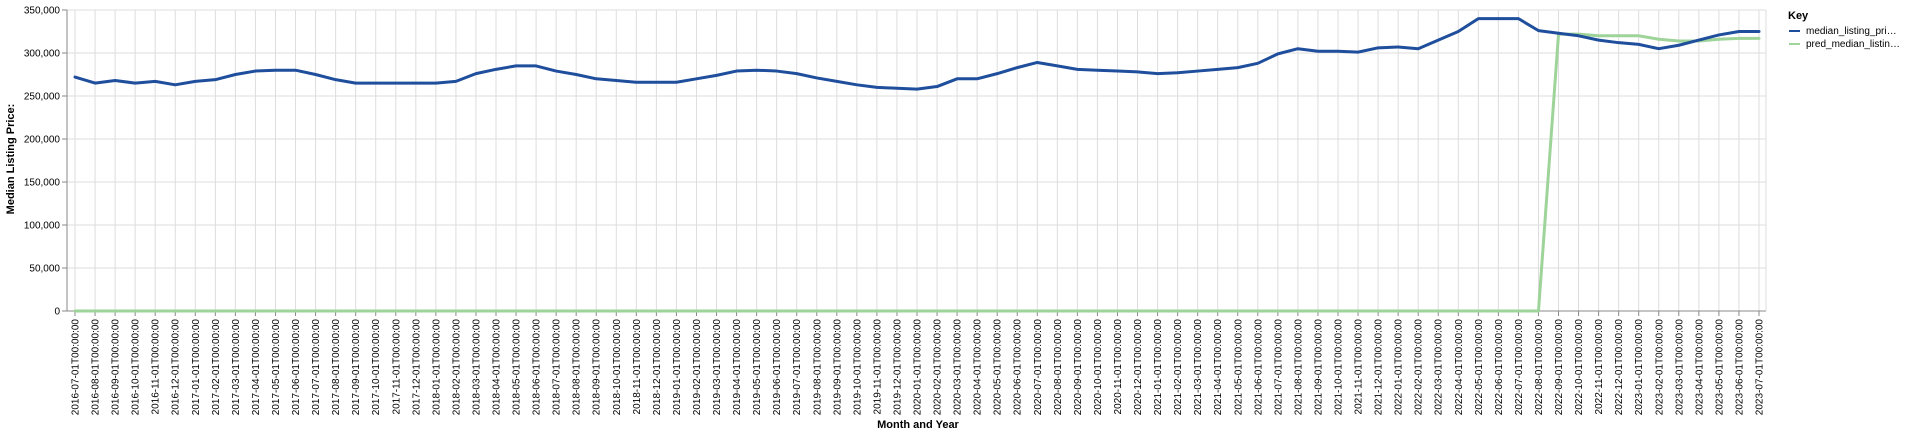 This screenshot has width=1920, height=434. I want to click on x-tick-label: 2022-10-01T00:00:00, so click(1579, 367).